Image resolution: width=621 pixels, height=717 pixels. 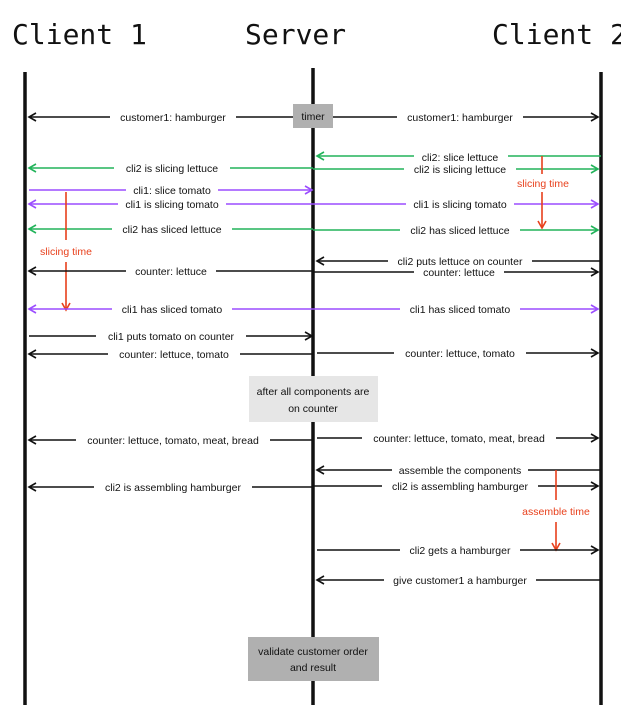 I want to click on message-give-customer1: give customer1 a hamburger, so click(x=458, y=580).